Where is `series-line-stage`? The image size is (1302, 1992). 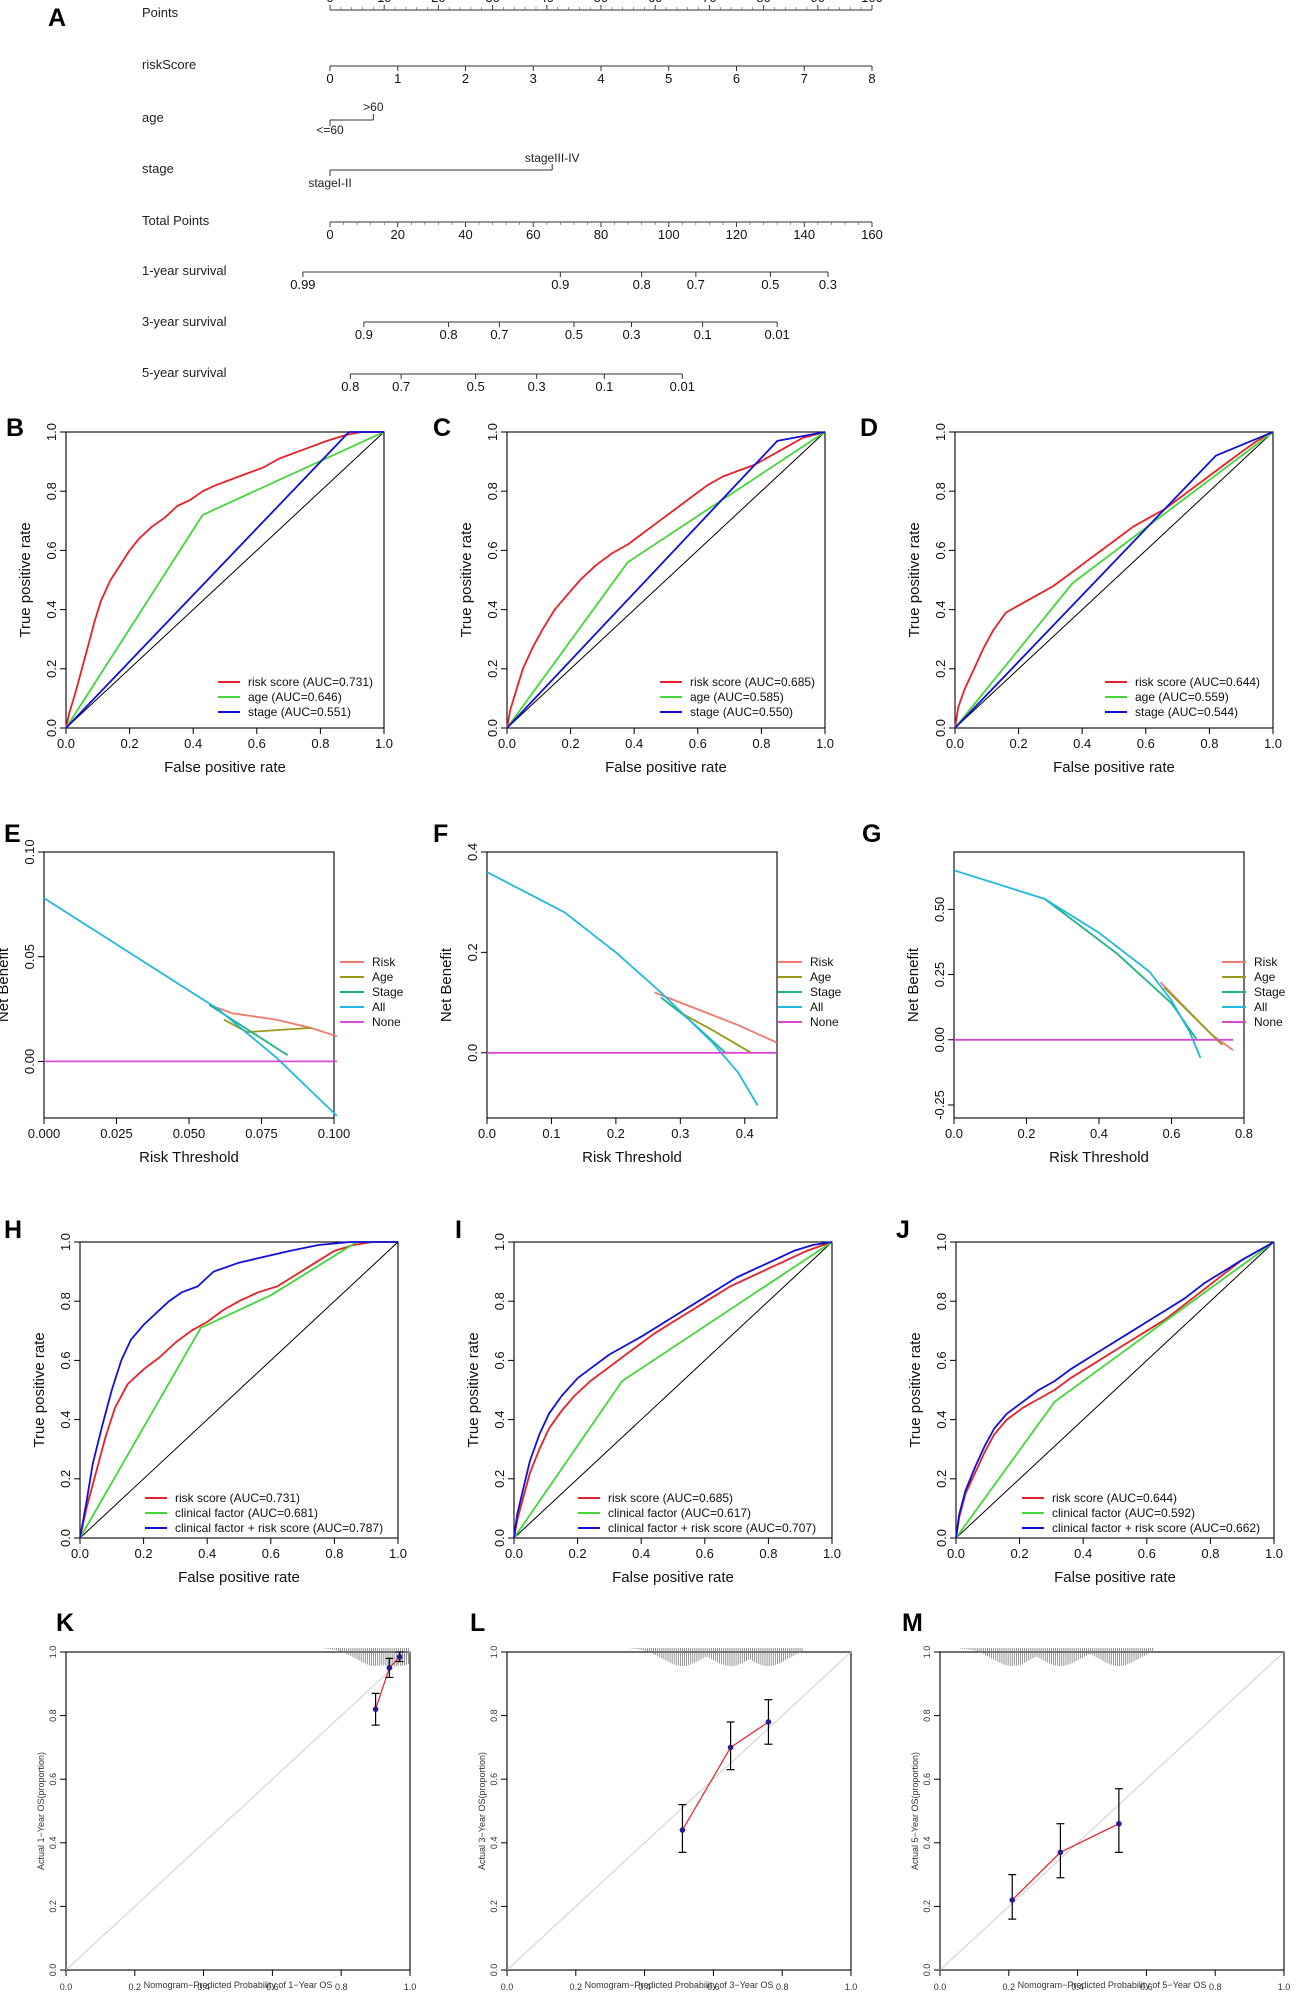 series-line-stage is located at coordinates (666, 580).